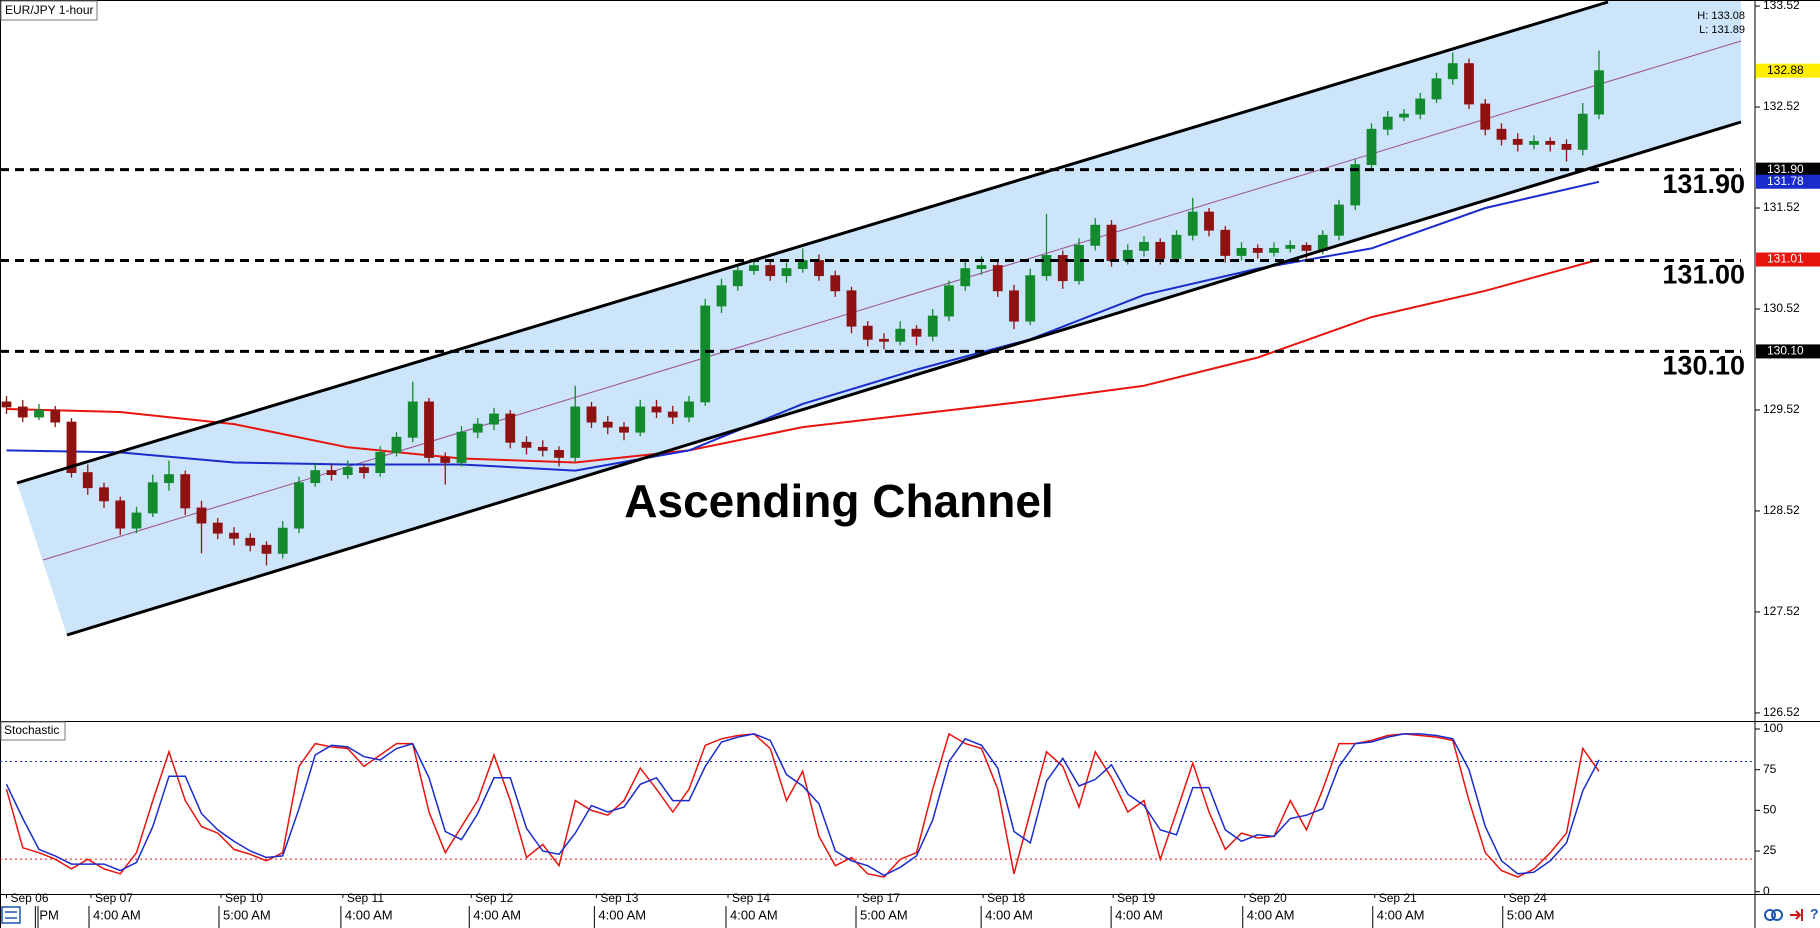 The width and height of the screenshot is (1820, 928). I want to click on price-tag-label: 132.88, so click(1785, 70).